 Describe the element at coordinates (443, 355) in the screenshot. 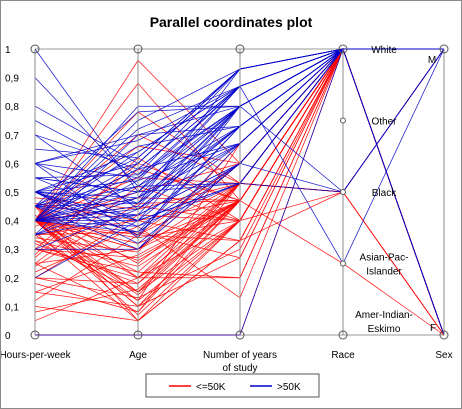

I see `axis-name-label: Sex` at that location.